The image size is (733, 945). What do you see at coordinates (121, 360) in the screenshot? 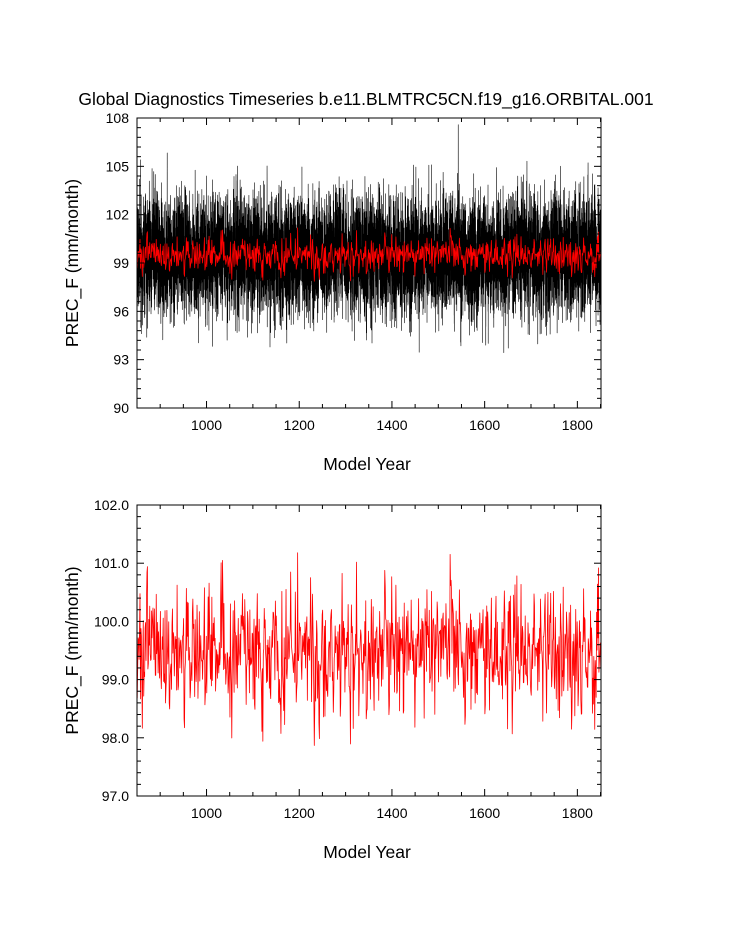
I see `y-tick-label: 93` at bounding box center [121, 360].